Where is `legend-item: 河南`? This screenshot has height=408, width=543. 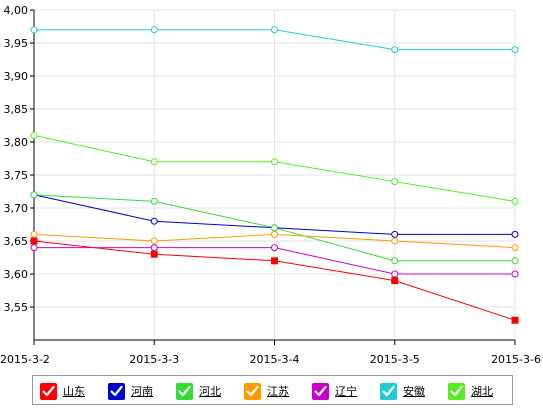 legend-item: 河南 is located at coordinates (130, 391).